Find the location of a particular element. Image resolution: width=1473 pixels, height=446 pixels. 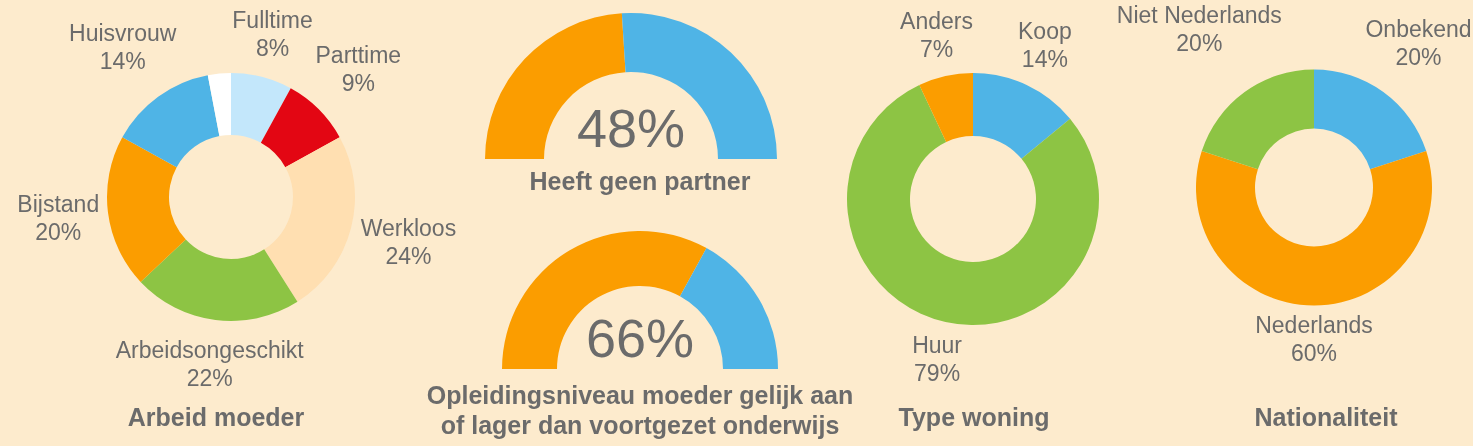

data-label: 79% is located at coordinates (937, 372).